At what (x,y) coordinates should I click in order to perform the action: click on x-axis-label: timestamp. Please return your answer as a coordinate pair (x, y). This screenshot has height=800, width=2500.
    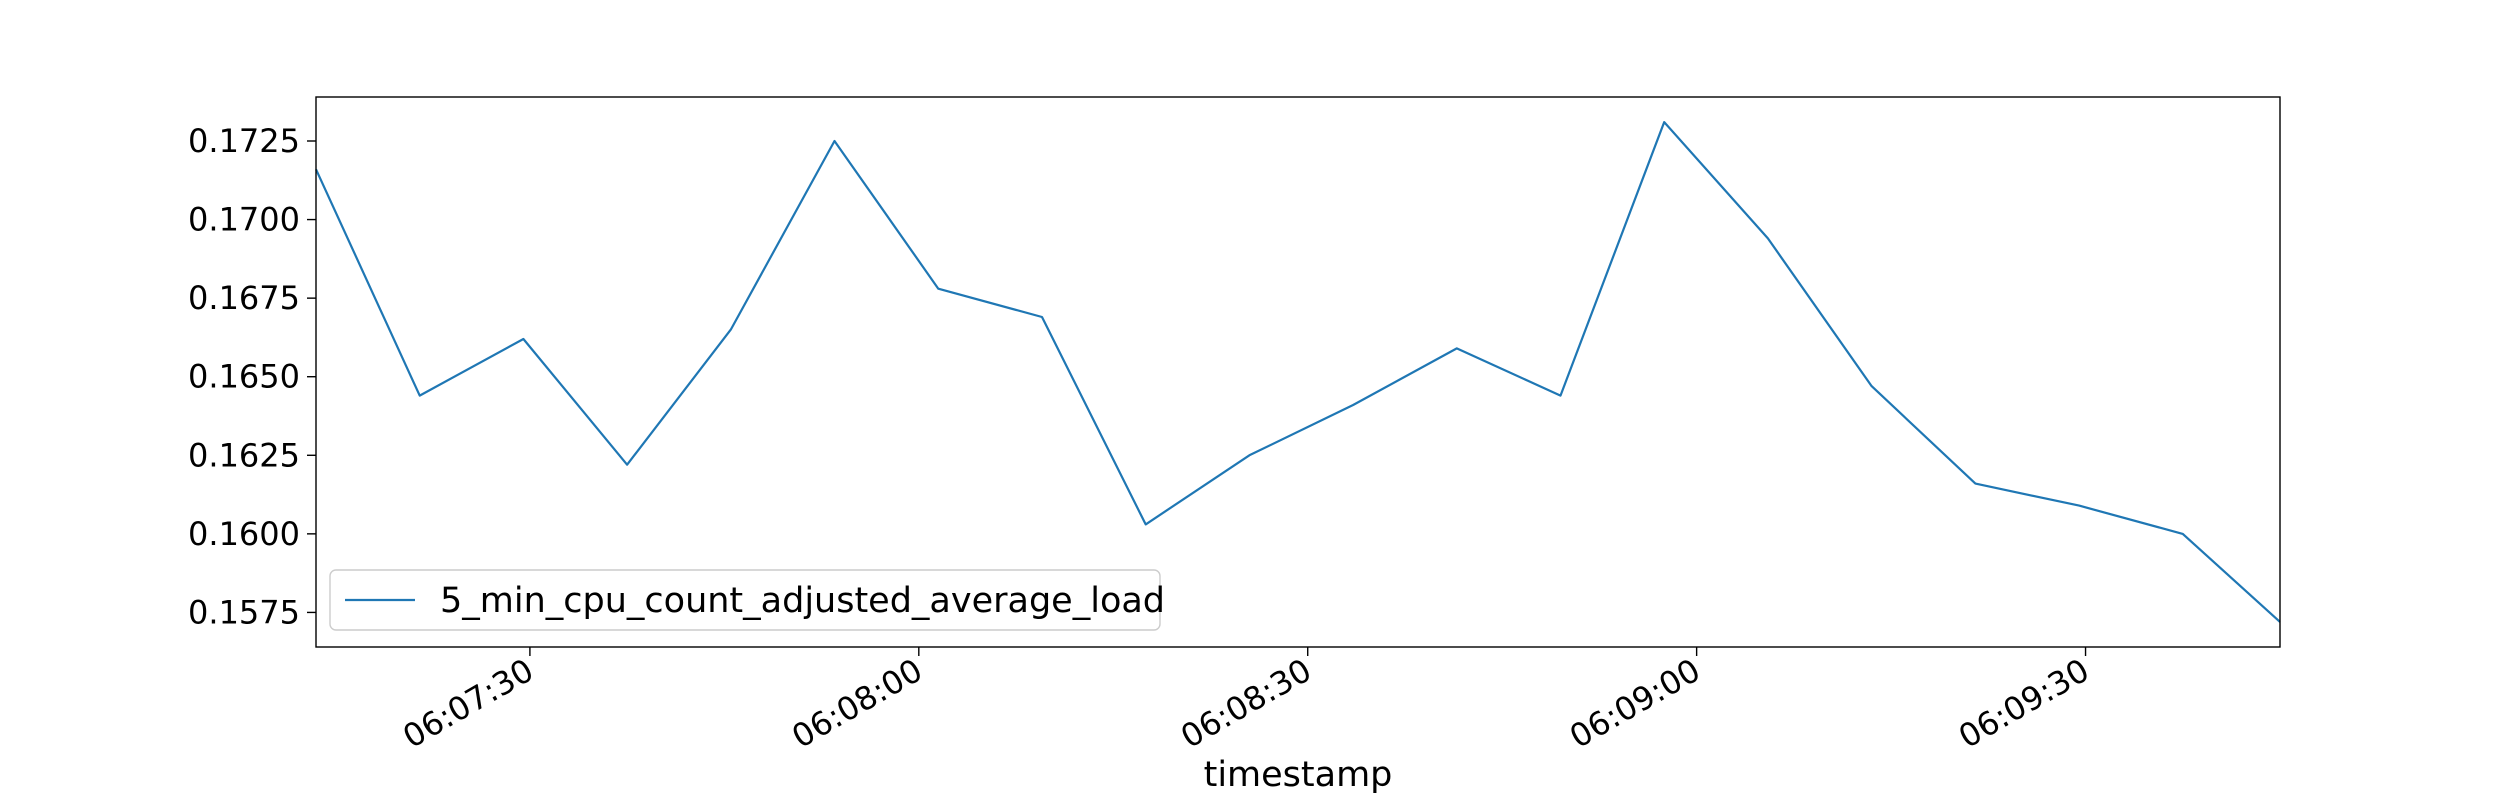
    Looking at the image, I should click on (1298, 775).